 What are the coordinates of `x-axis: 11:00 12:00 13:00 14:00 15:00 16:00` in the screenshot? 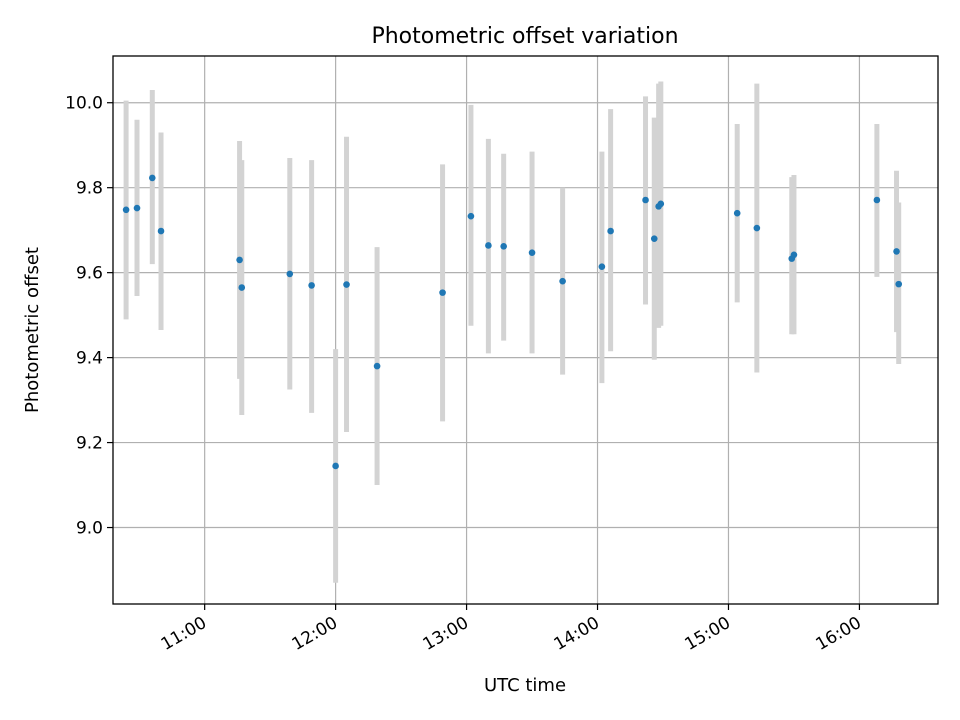 It's located at (511, 629).